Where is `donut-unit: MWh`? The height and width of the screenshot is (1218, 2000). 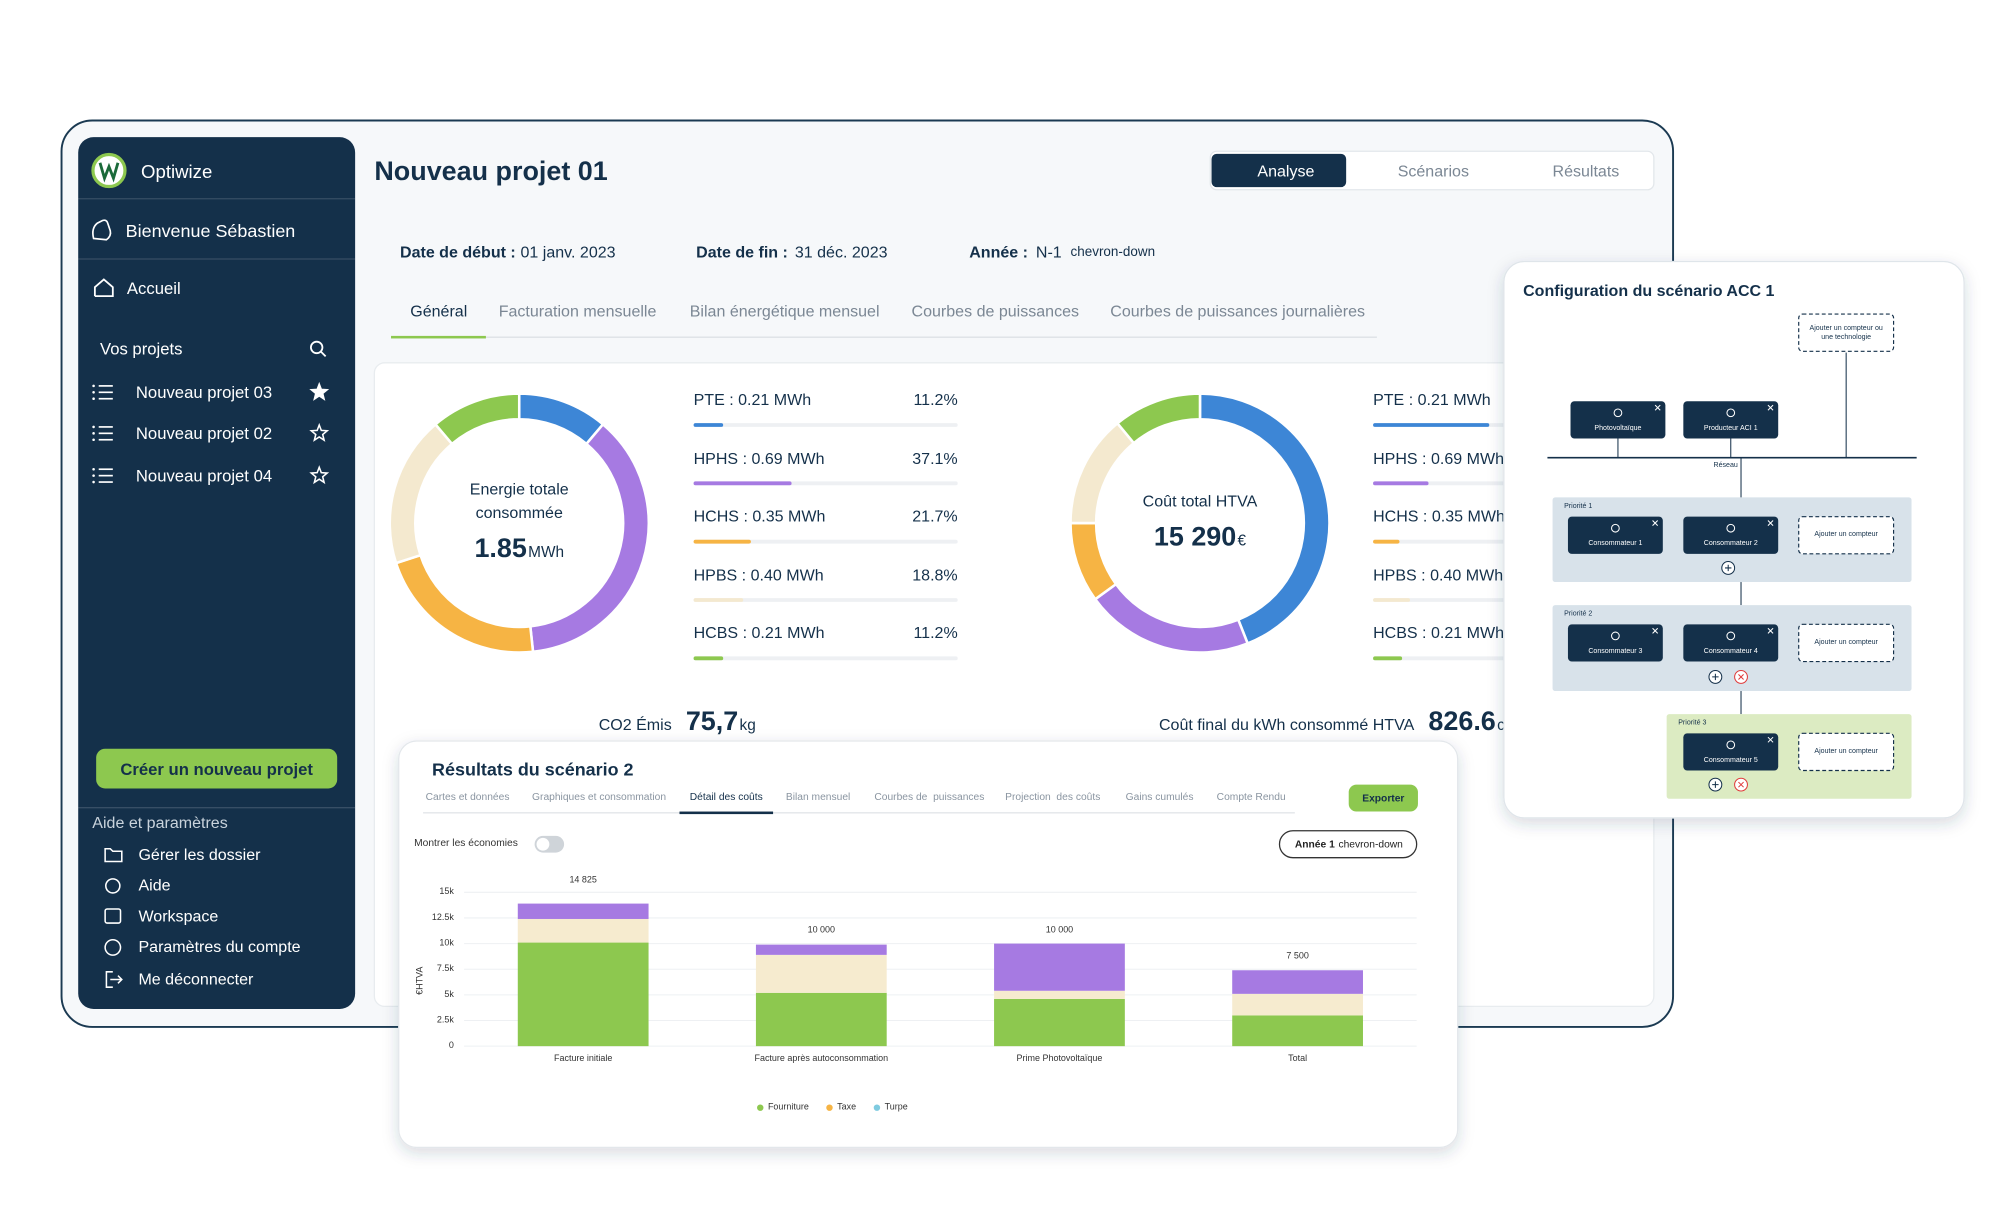 donut-unit: MWh is located at coordinates (546, 551).